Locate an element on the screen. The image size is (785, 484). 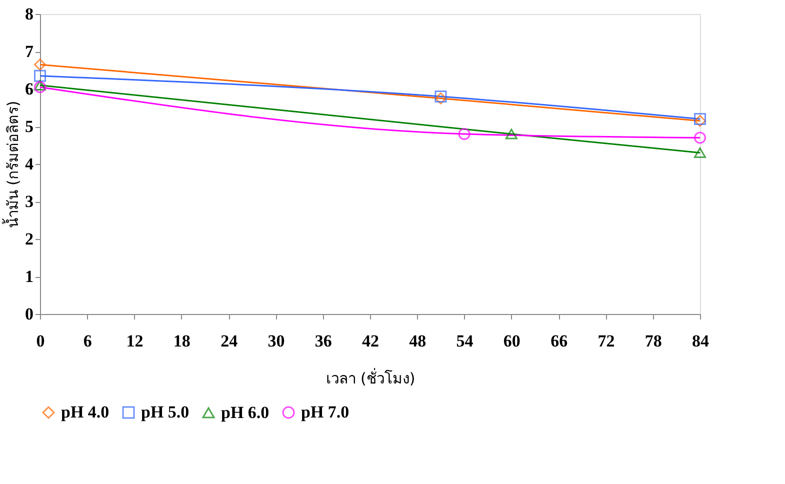
y-tick-label: 6 is located at coordinates (29, 89).